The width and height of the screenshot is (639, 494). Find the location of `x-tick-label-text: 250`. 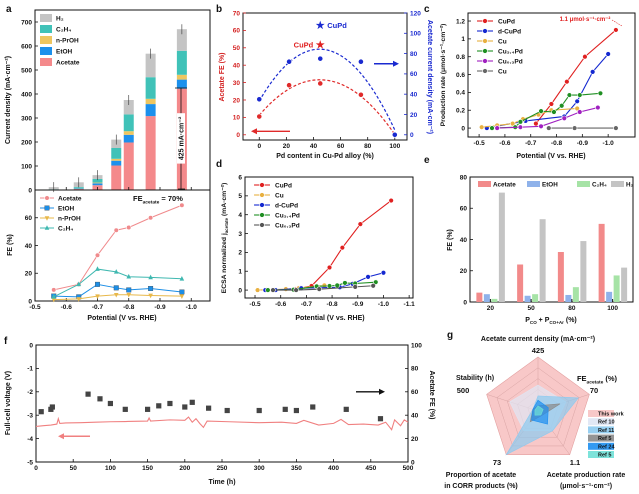

x-tick-label-text: 250 is located at coordinates (222, 468).